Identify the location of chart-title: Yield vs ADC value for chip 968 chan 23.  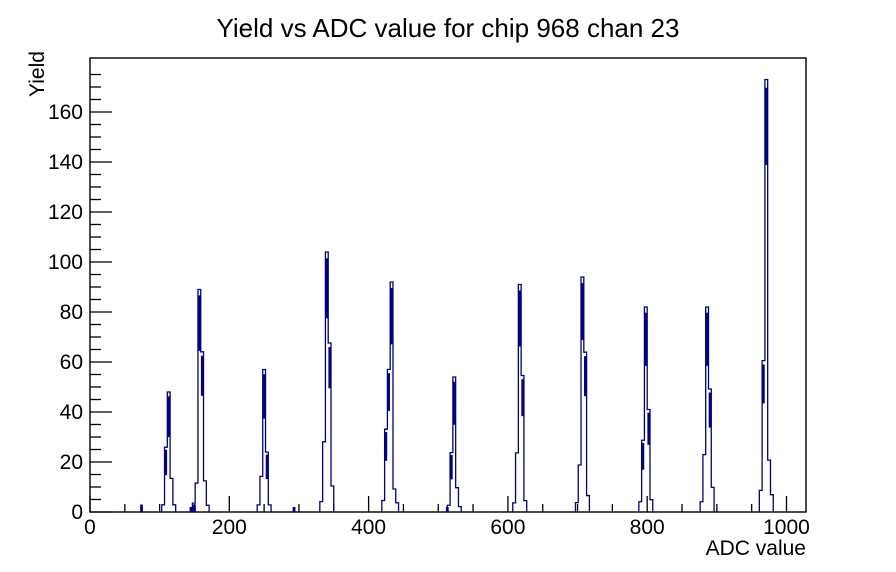
(448, 28).